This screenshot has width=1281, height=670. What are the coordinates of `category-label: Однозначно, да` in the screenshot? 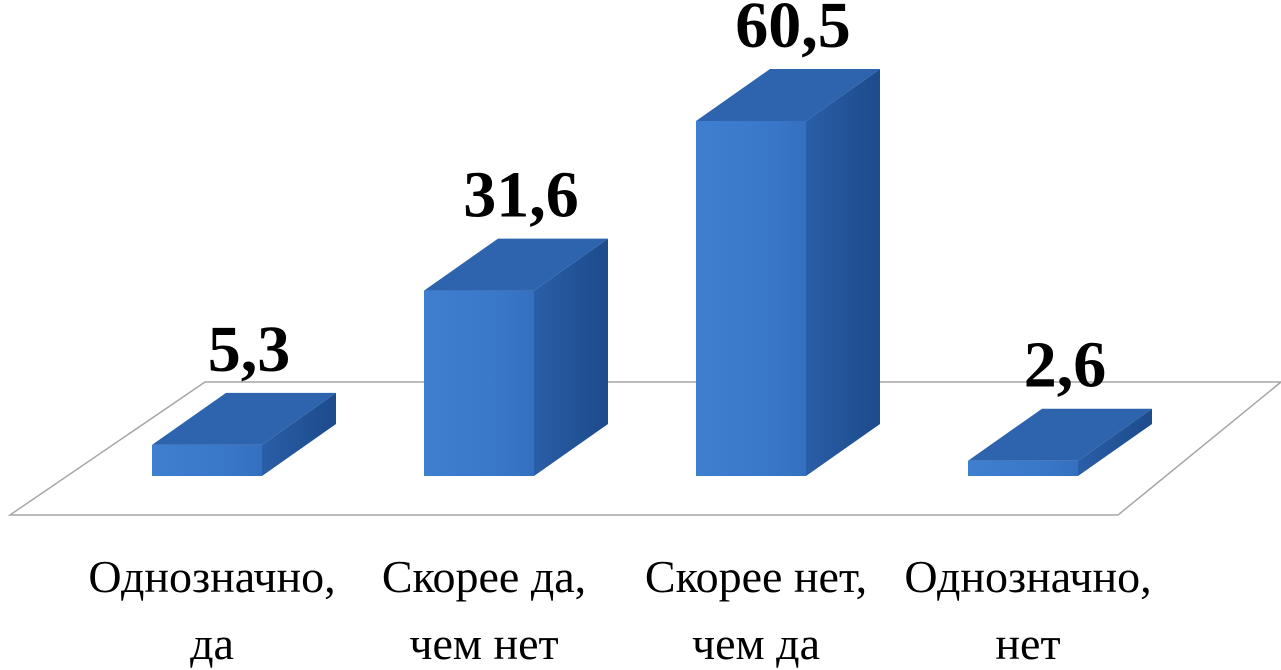 It's located at (211, 610).